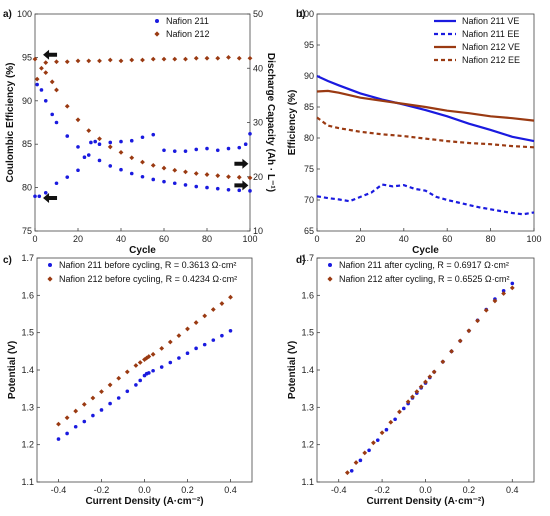 Image resolution: width=550 pixels, height=516 pixels. I want to click on panel-2-xtick-label: 100, so click(533, 239).